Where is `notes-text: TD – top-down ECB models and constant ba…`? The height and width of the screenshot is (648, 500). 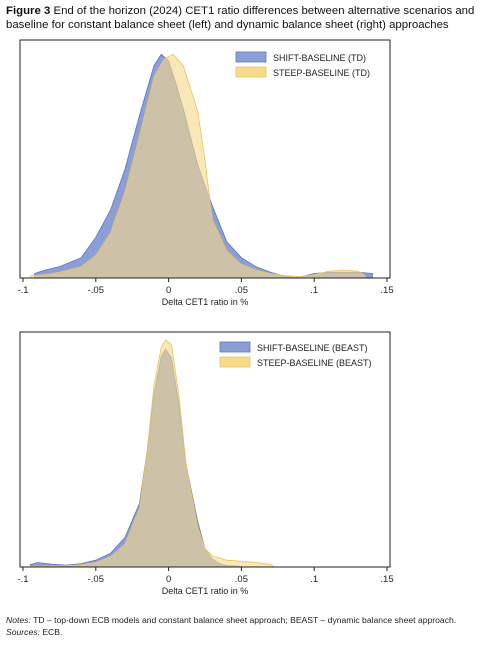 notes-text: TD – top-down ECB models and constant ba… is located at coordinates (245, 620).